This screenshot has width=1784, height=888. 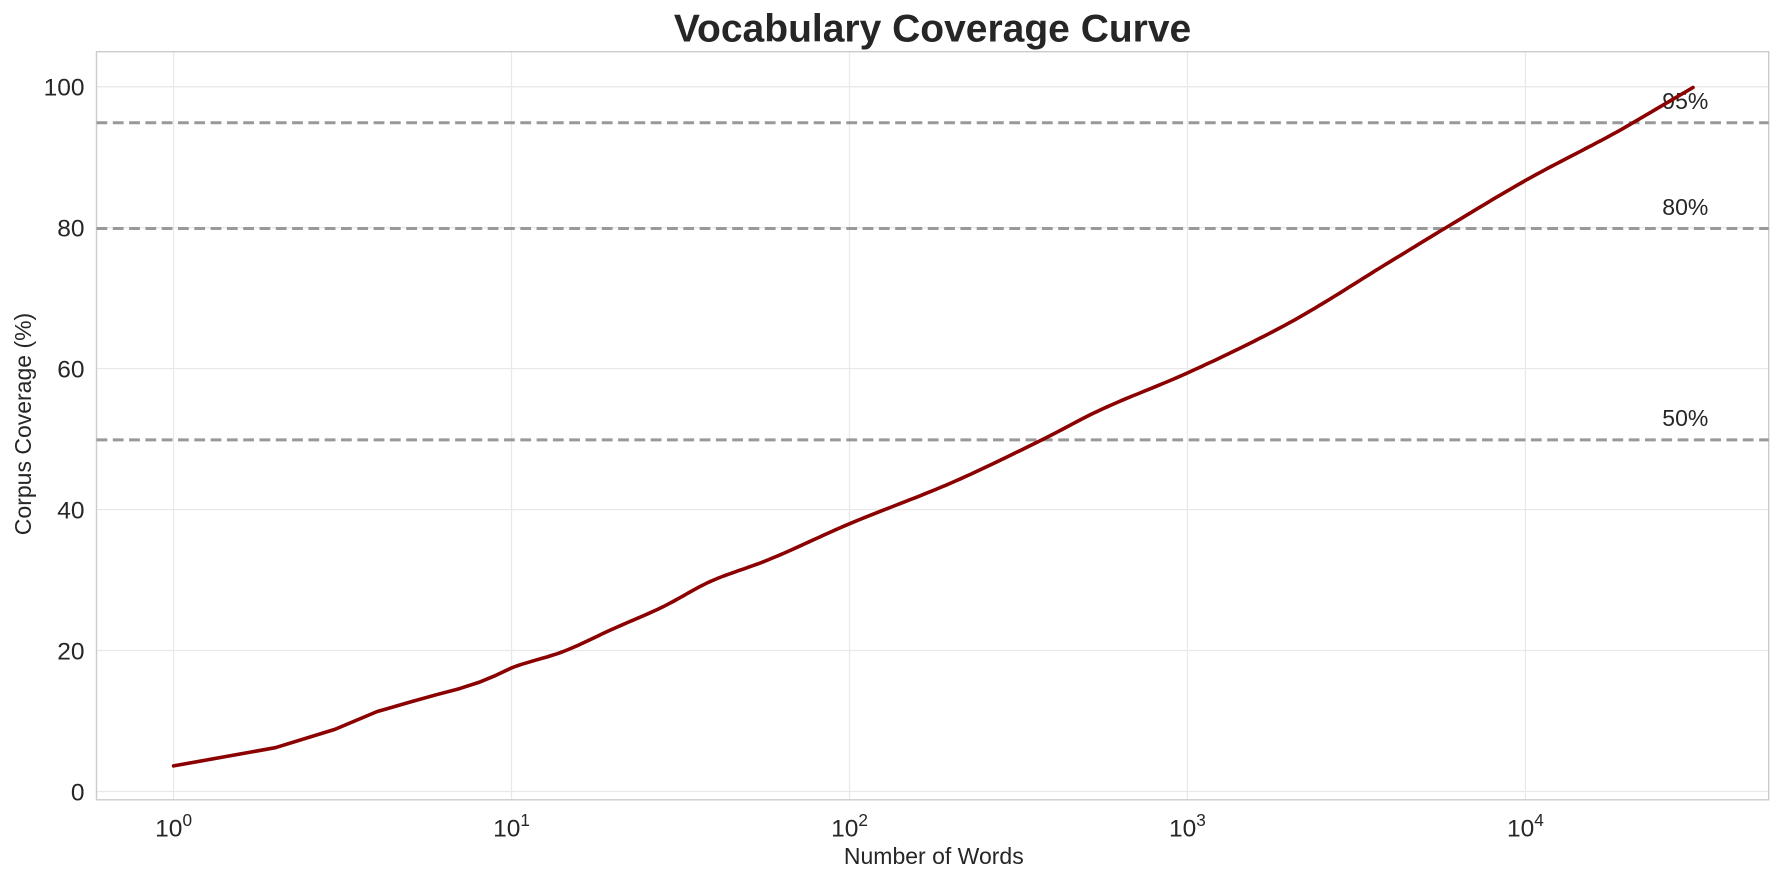 I want to click on svg-text: 10¹, so click(x=511, y=826).